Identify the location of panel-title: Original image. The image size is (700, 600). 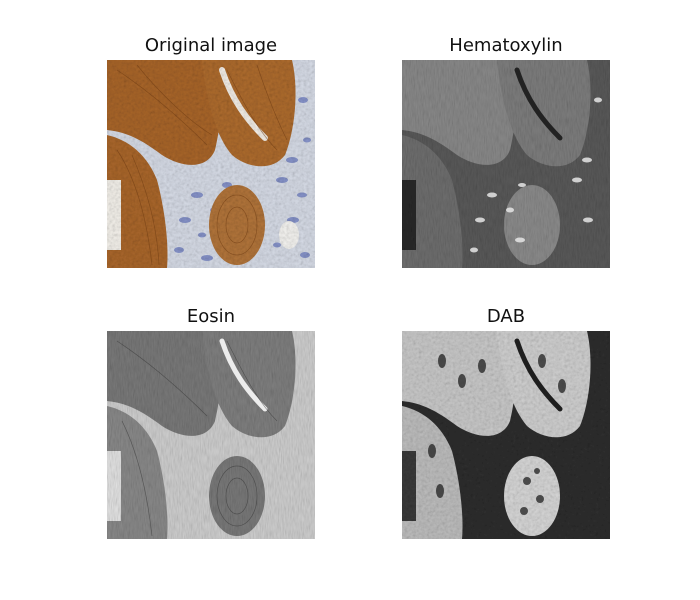
(211, 45).